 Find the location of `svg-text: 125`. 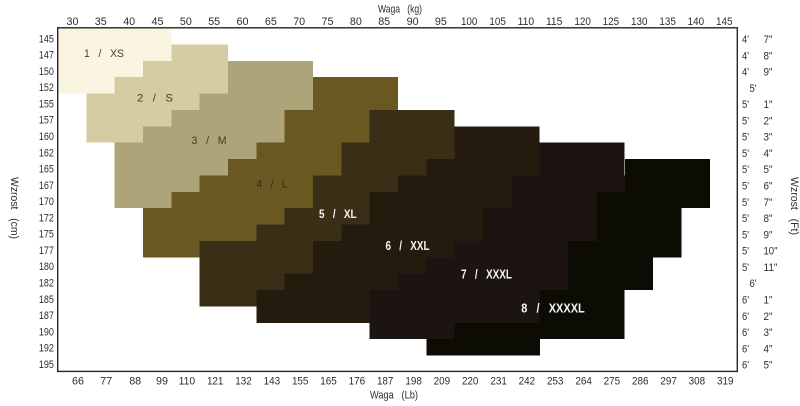

svg-text: 125 is located at coordinates (611, 22).